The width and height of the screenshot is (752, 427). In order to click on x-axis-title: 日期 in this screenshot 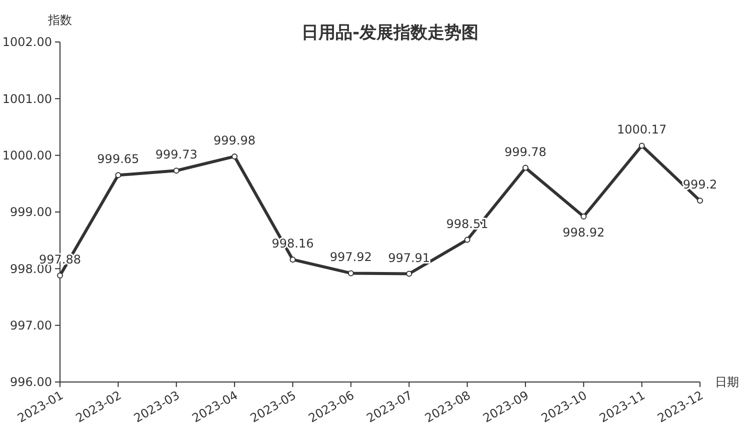, I will do `click(727, 382)`.